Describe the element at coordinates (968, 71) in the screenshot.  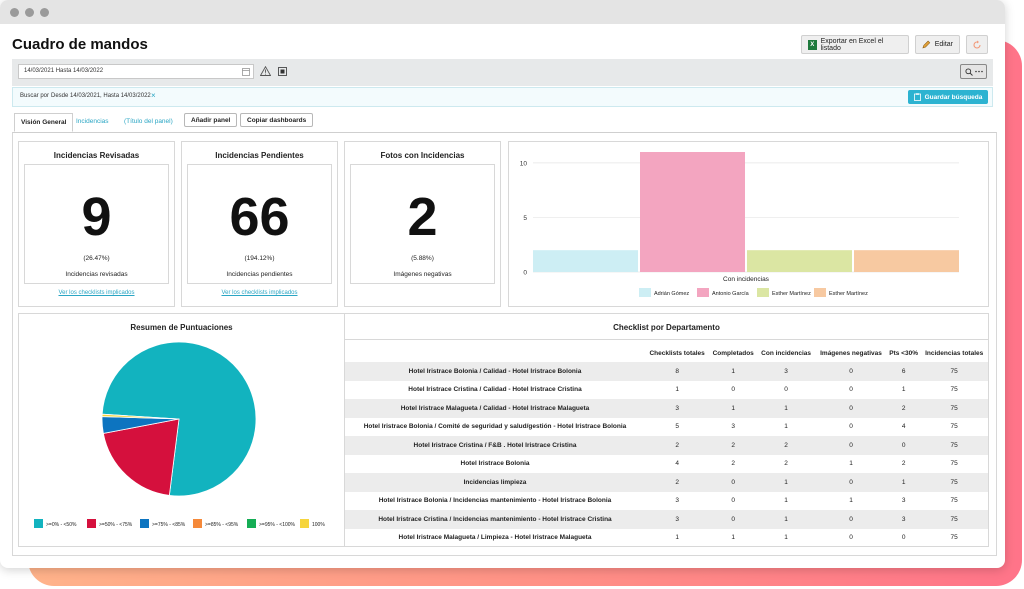
I see `search-icon` at that location.